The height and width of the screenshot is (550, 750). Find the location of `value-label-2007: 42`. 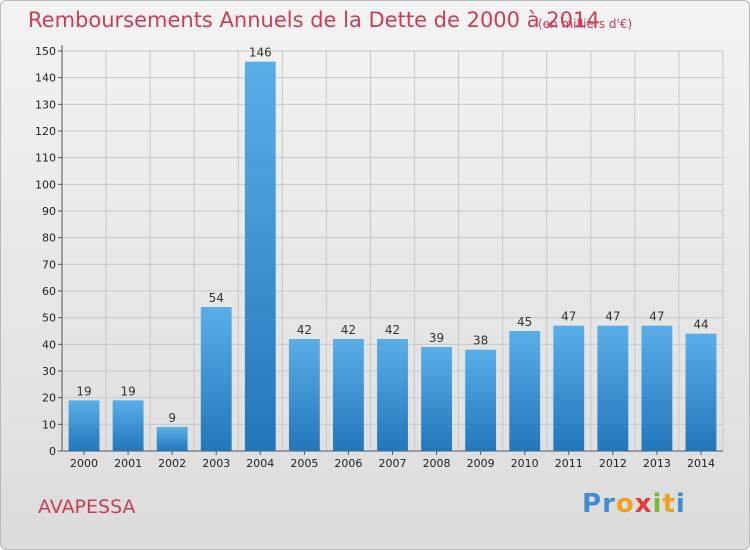

value-label-2007: 42 is located at coordinates (392, 330).